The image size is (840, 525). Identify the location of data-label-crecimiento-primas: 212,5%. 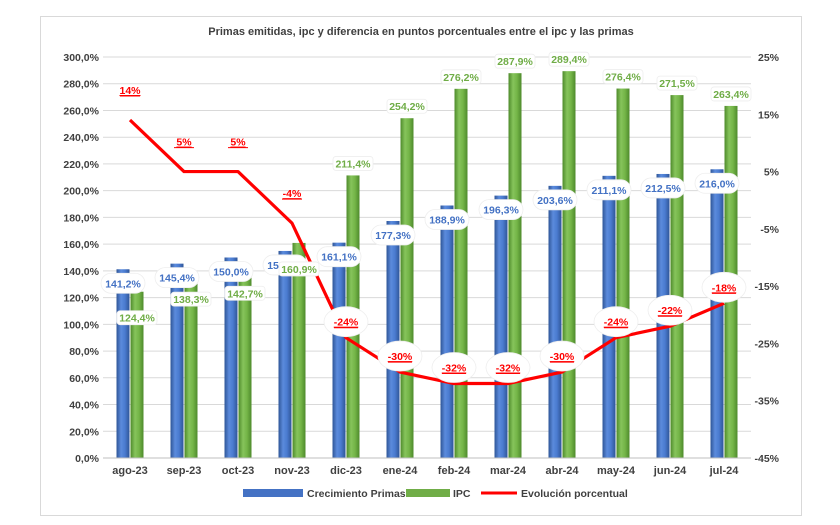
(663, 189).